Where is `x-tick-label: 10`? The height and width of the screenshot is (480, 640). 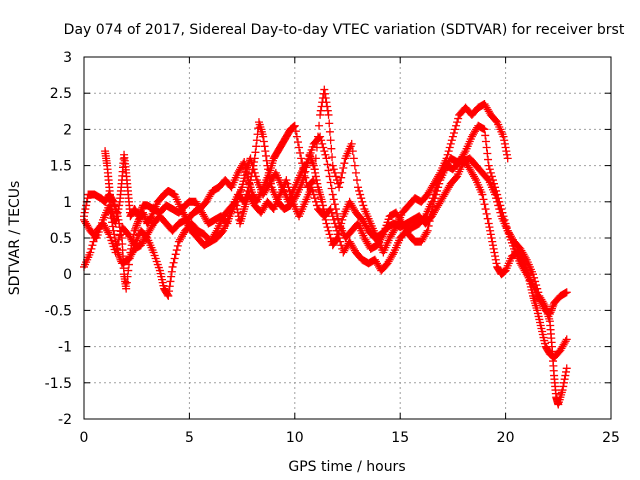
x-tick-label: 10 is located at coordinates (295, 438).